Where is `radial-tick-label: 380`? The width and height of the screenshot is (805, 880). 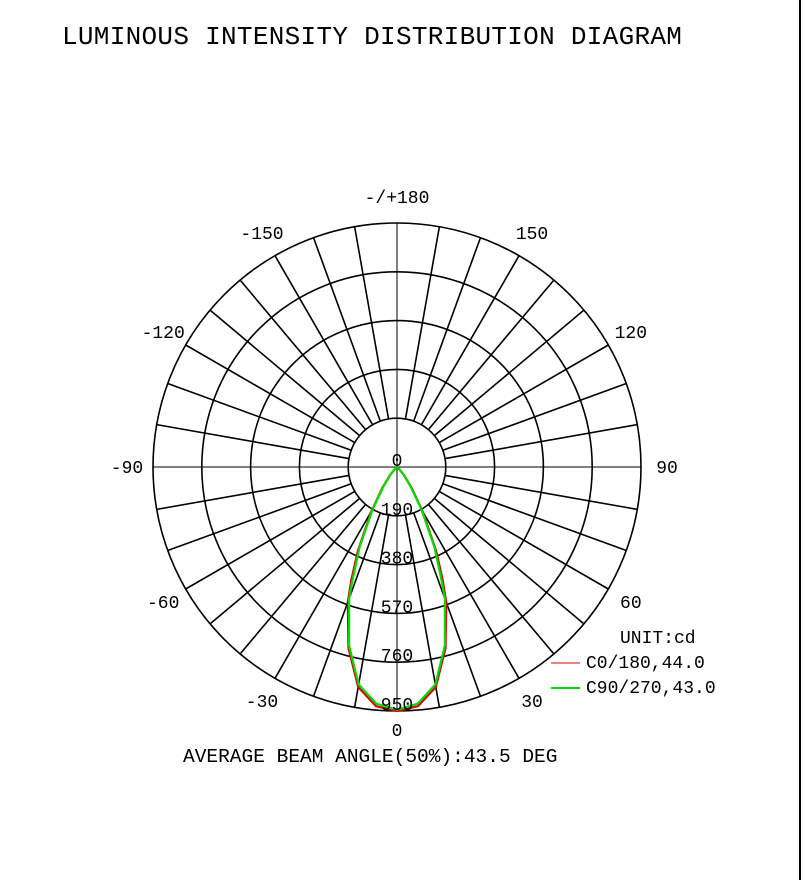 radial-tick-label: 380 is located at coordinates (397, 560).